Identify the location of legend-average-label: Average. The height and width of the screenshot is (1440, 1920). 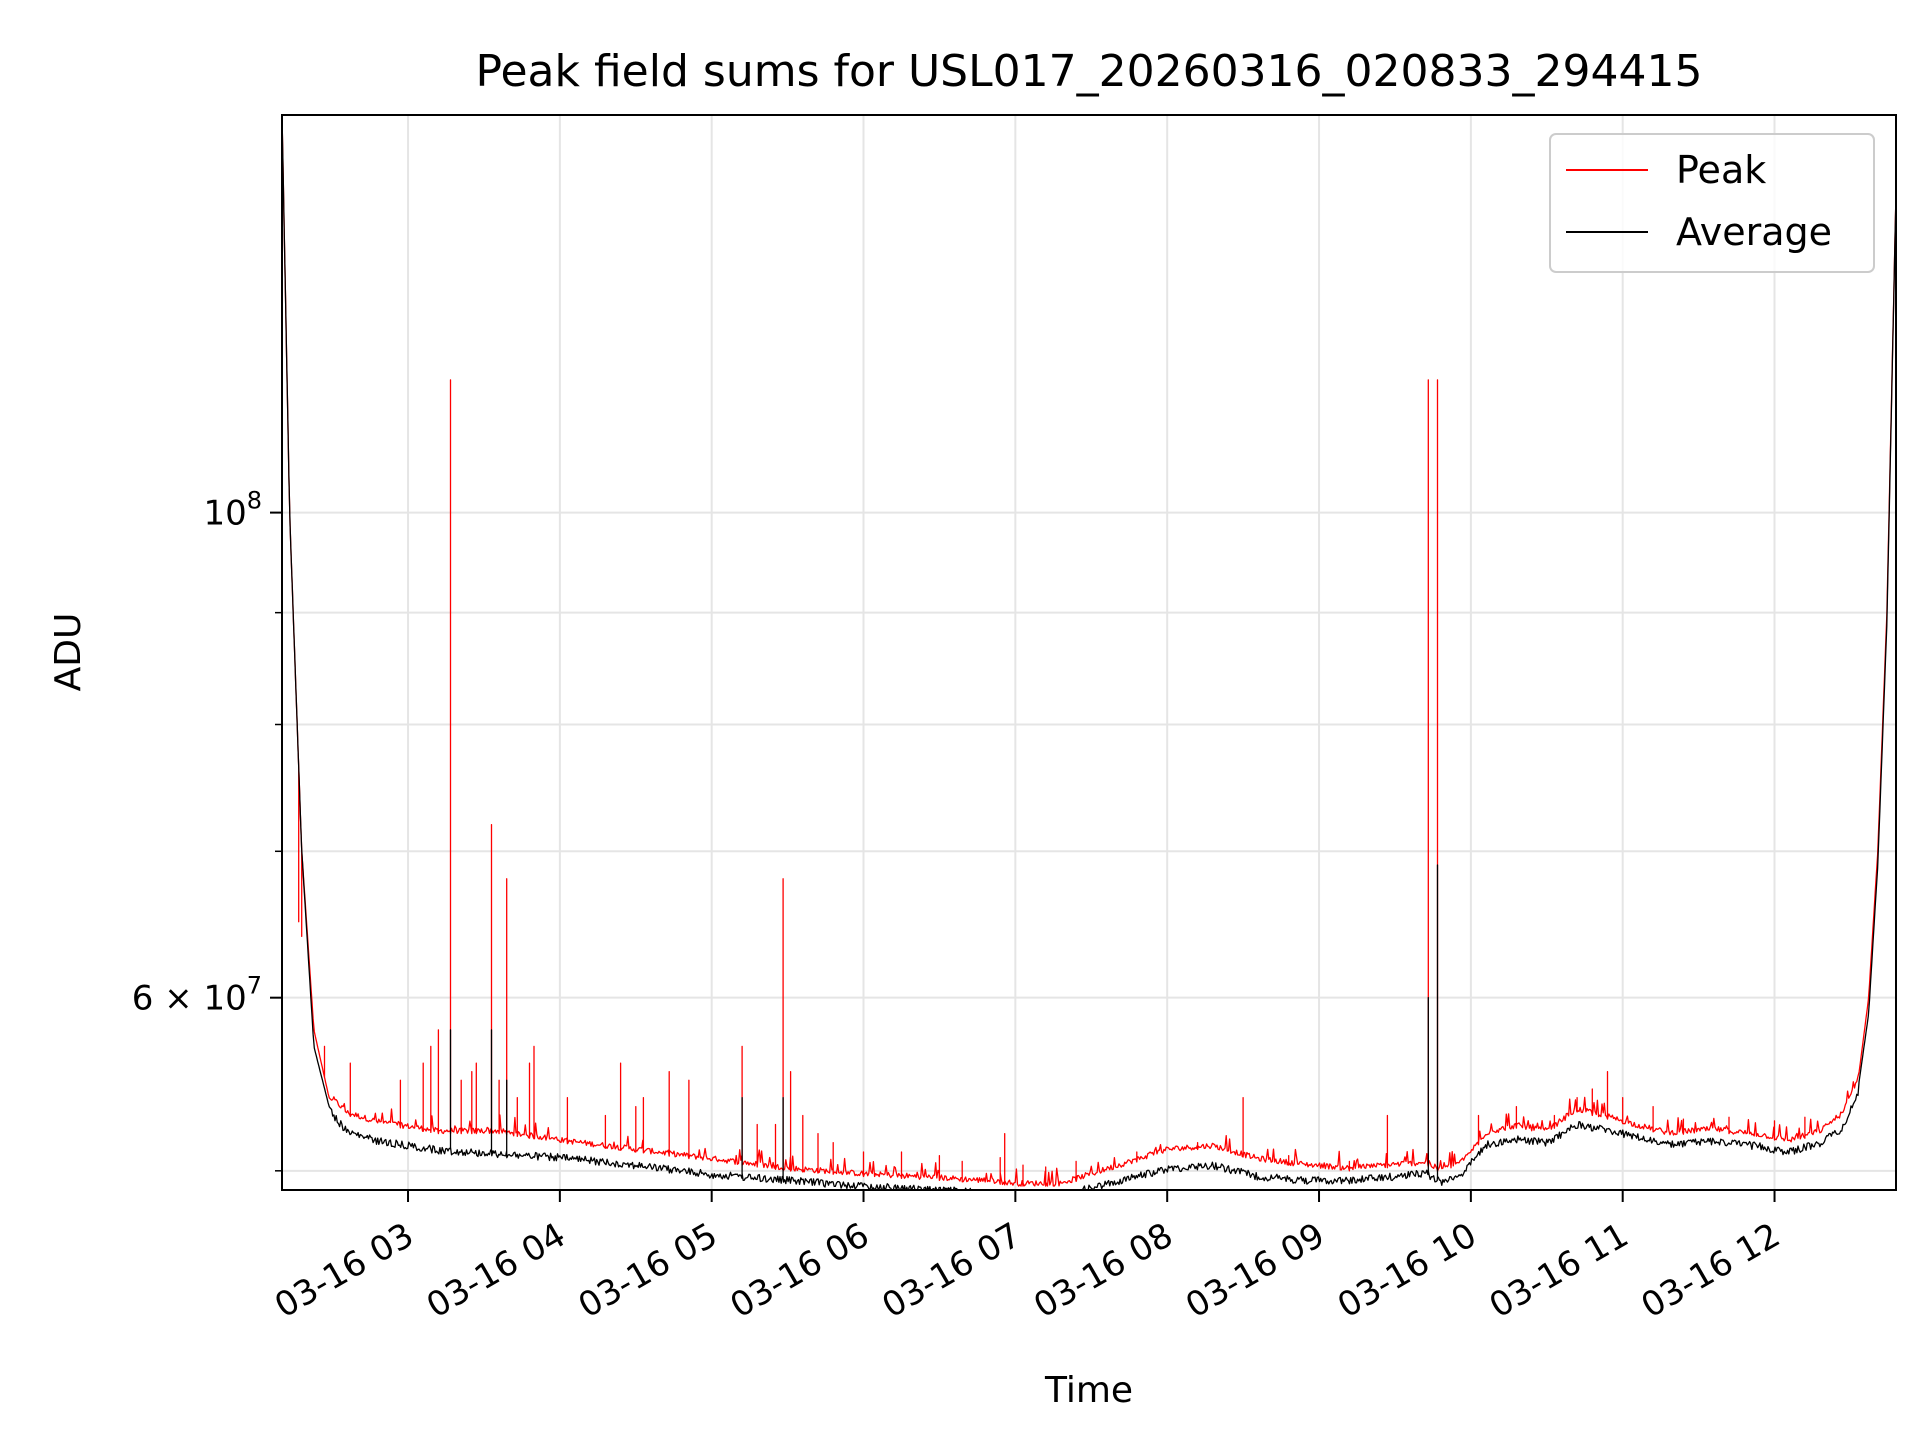
(1754, 232).